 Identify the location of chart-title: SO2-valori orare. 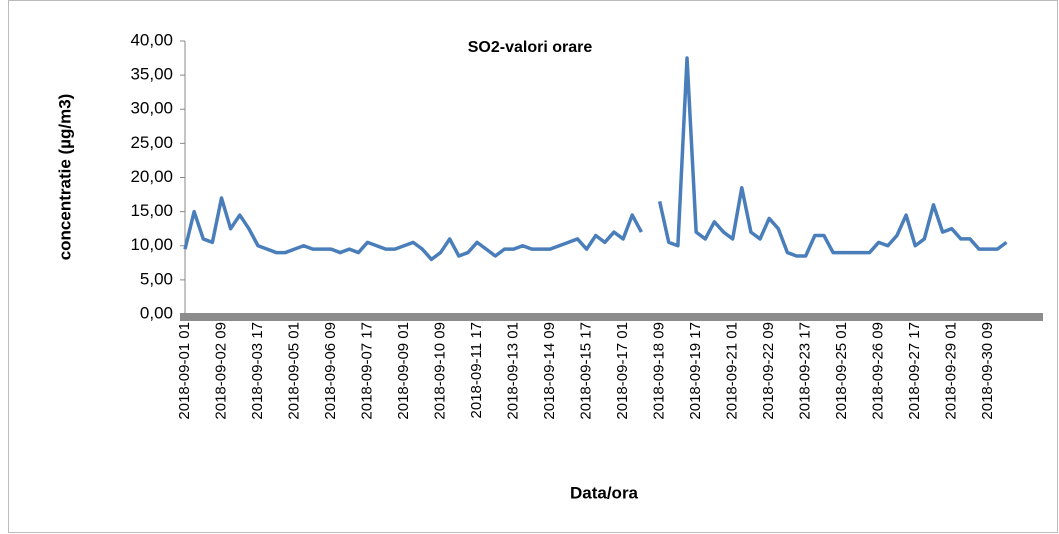
(530, 47).